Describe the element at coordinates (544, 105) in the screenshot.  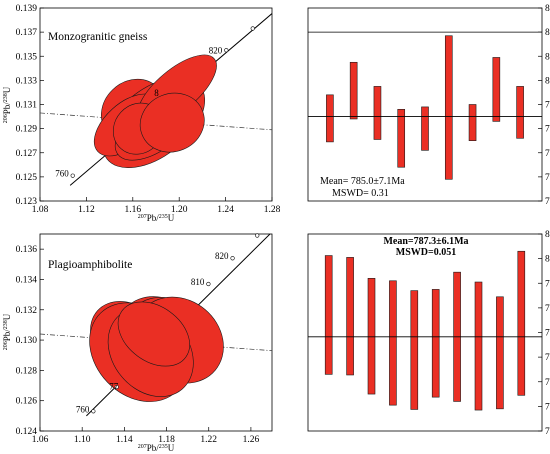
I see `y-axis-ticks: 750 760 770 780 790 800 810 820 830` at that location.